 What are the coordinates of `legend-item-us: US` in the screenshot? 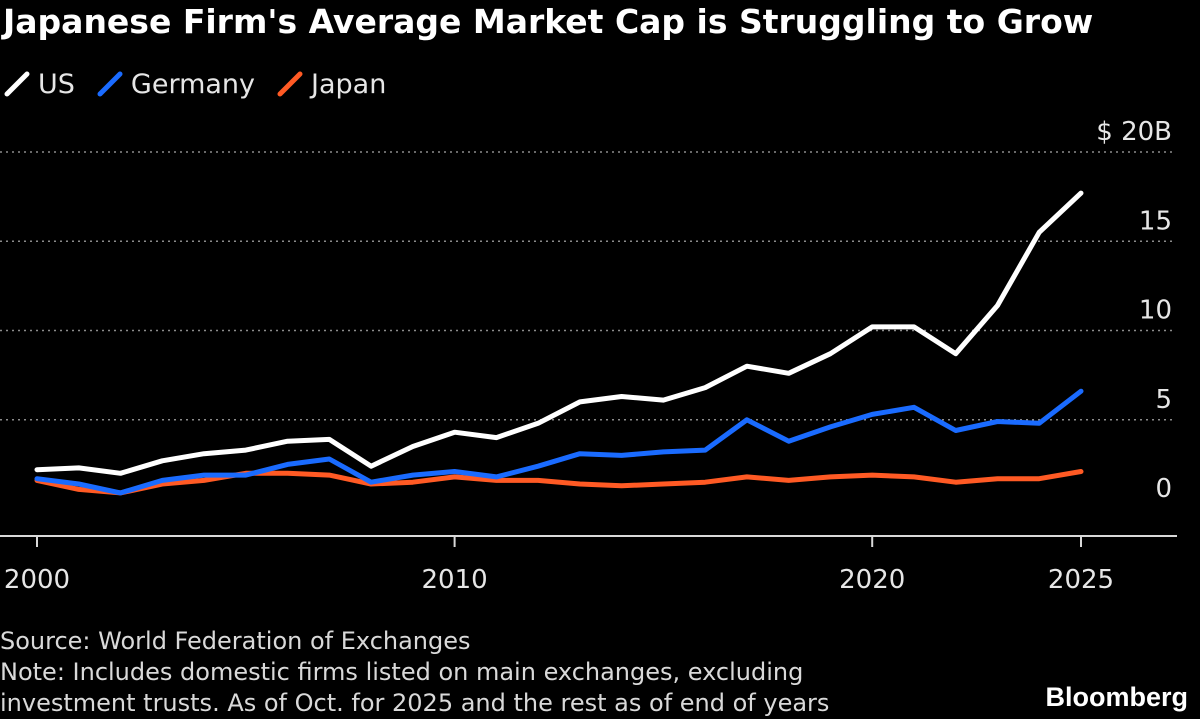 It's located at (39, 84).